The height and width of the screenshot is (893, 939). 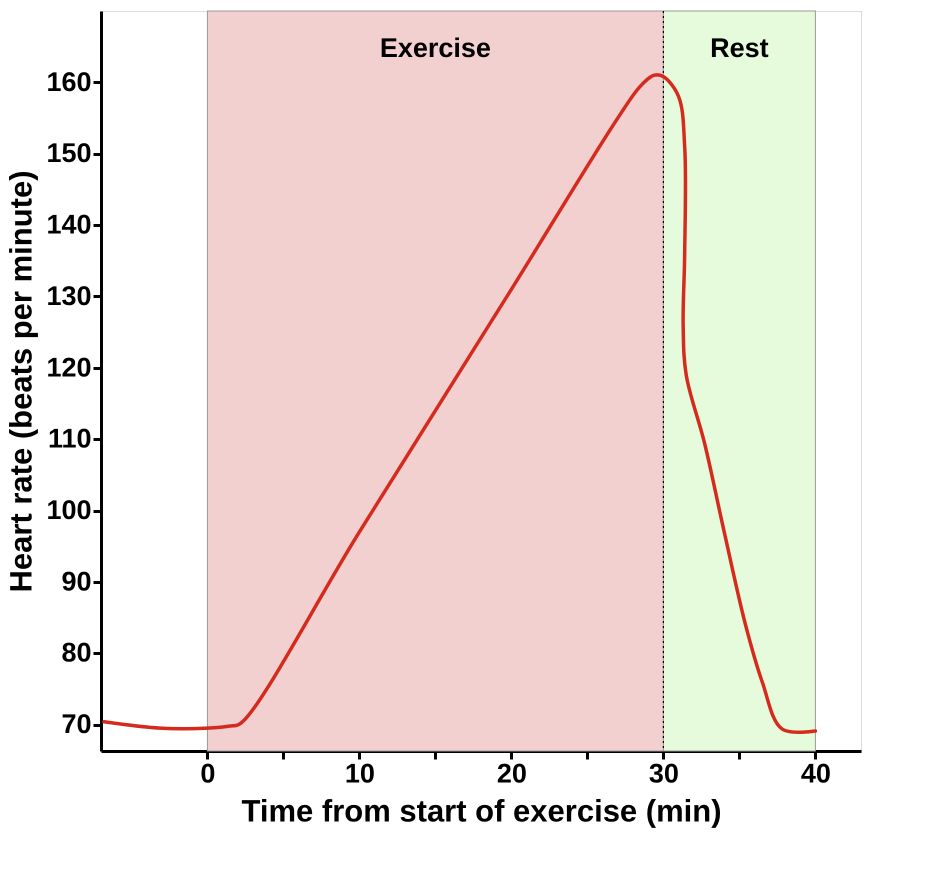 What do you see at coordinates (76, 581) in the screenshot?
I see `y-tick-label: 90` at bounding box center [76, 581].